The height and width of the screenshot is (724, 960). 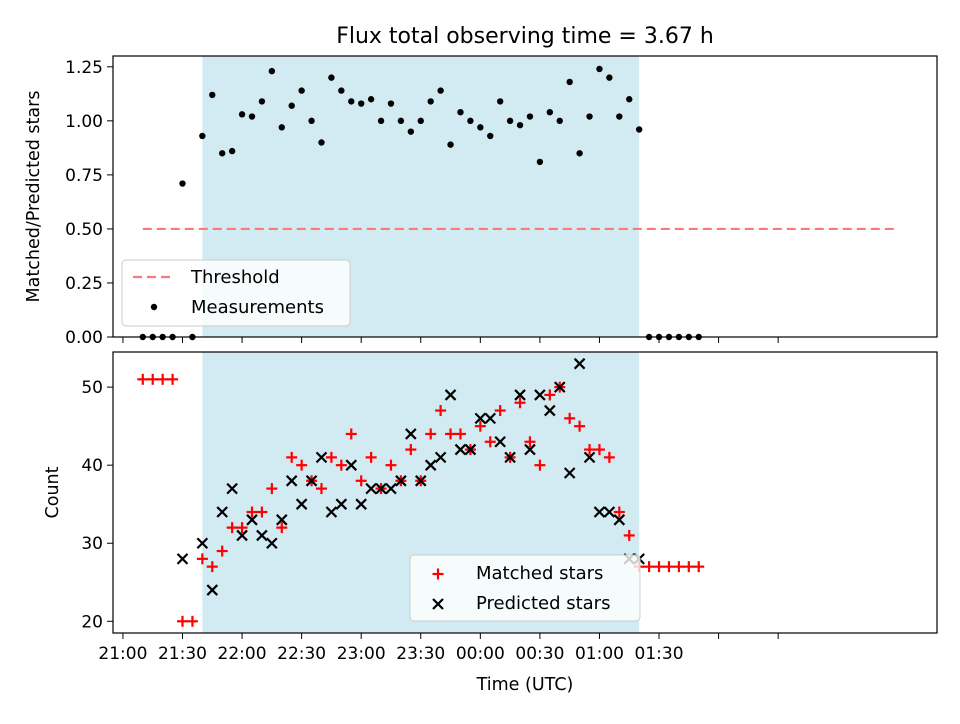 What do you see at coordinates (97, 505) in the screenshot?
I see `bottom-y-ticks: 20 30 40 50` at bounding box center [97, 505].